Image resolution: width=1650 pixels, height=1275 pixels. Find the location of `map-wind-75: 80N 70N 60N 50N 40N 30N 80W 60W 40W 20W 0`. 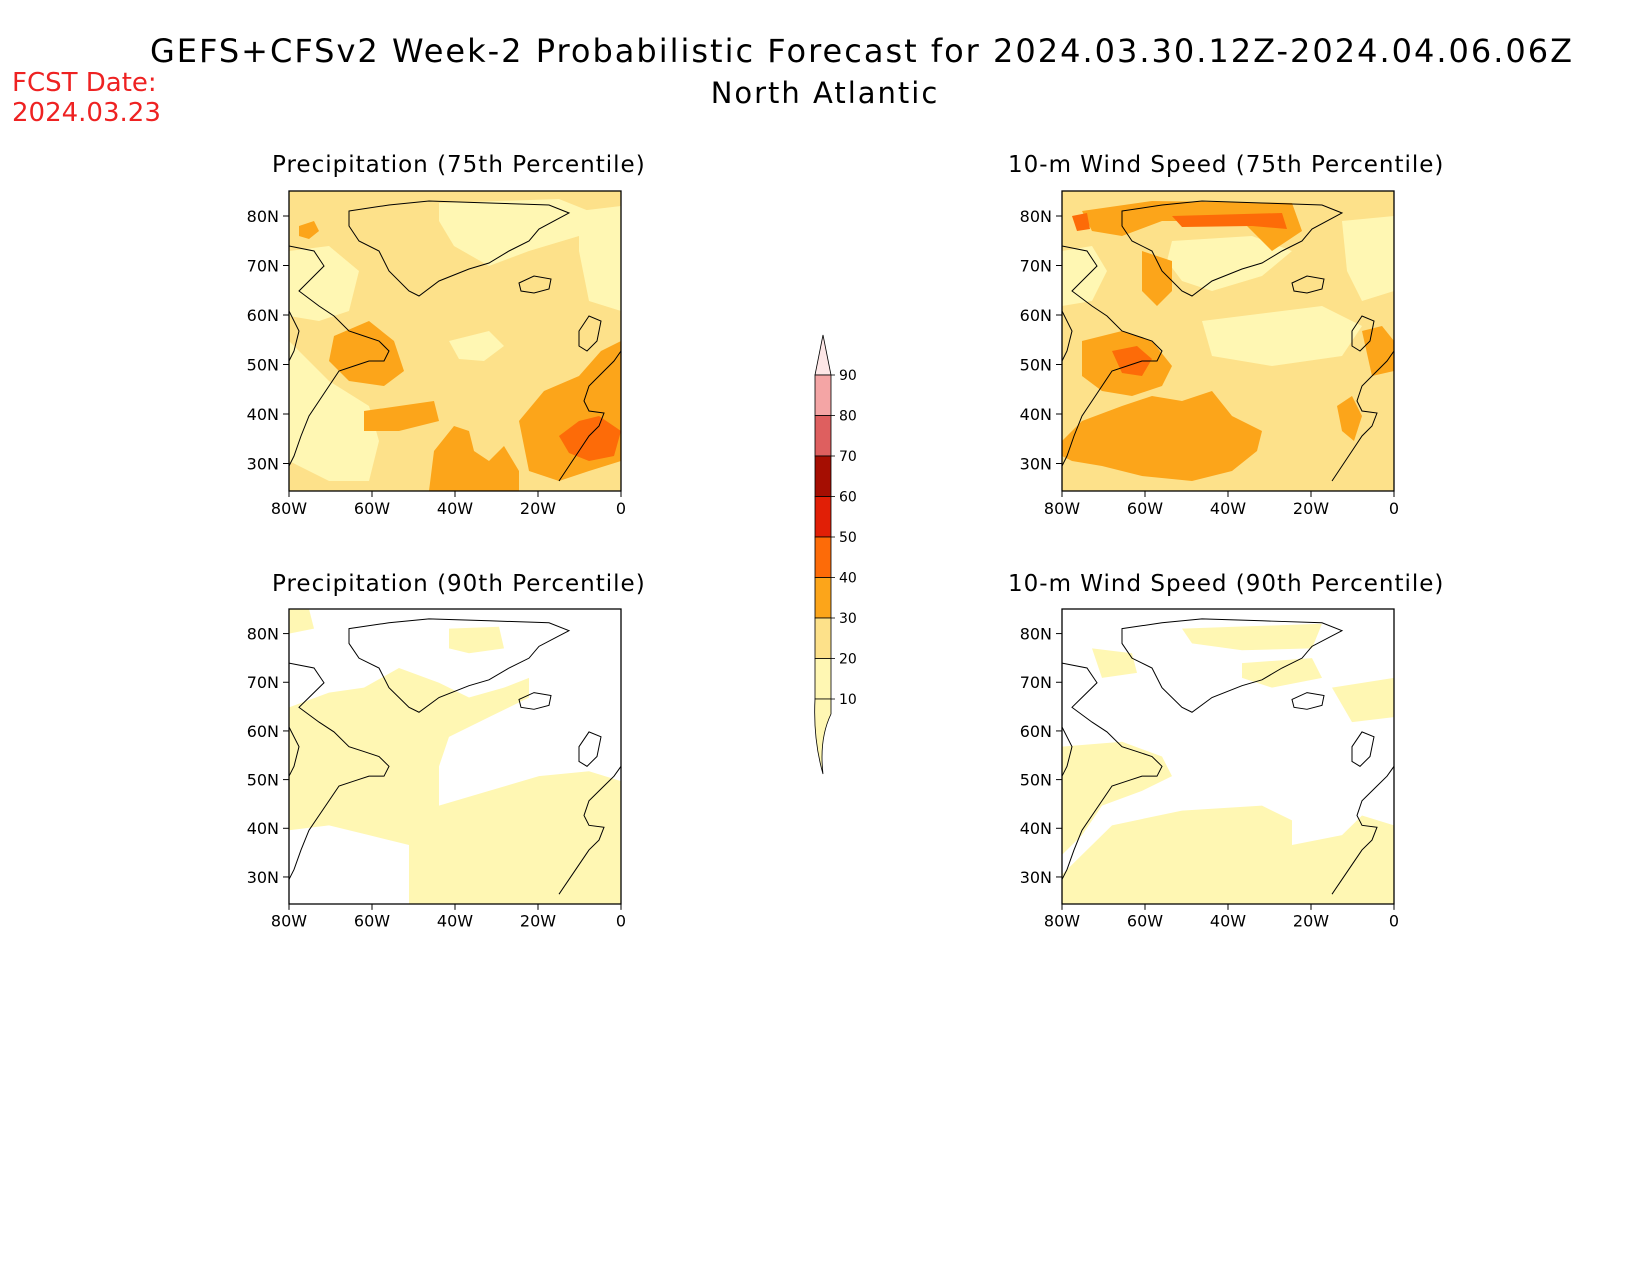

map-wind-75: 80N 70N 60N 50N 40N 30N 80W 60W 40W 20W 0 is located at coordinates (1209, 354).